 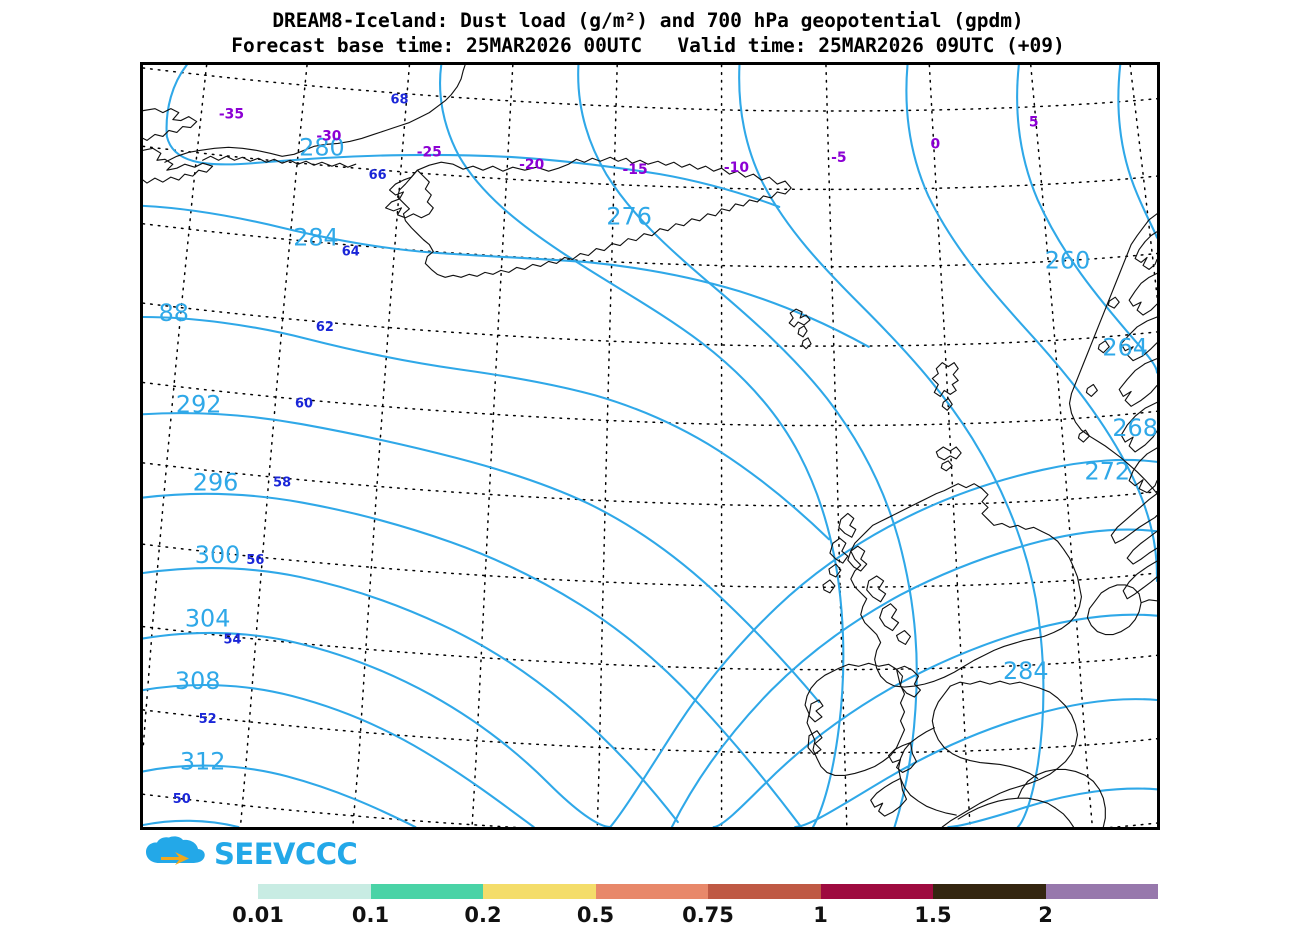 I want to click on contour-label: 312, so click(x=203, y=761).